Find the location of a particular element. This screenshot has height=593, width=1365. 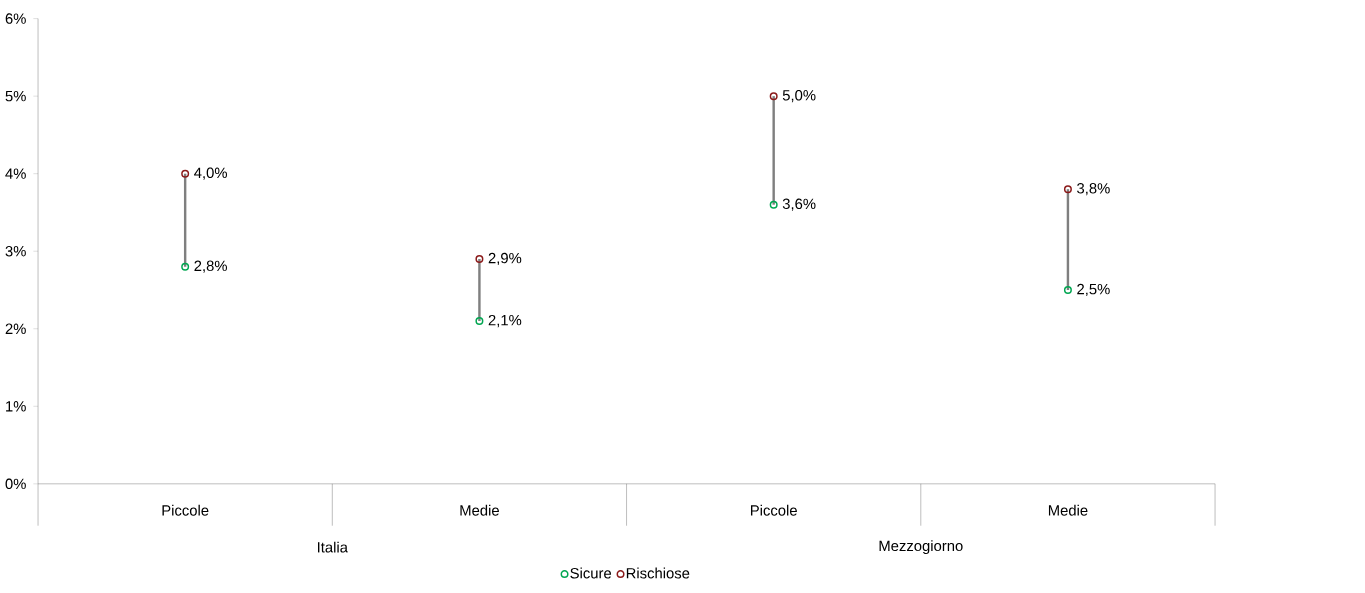

data-label: 2,8% is located at coordinates (210, 266).